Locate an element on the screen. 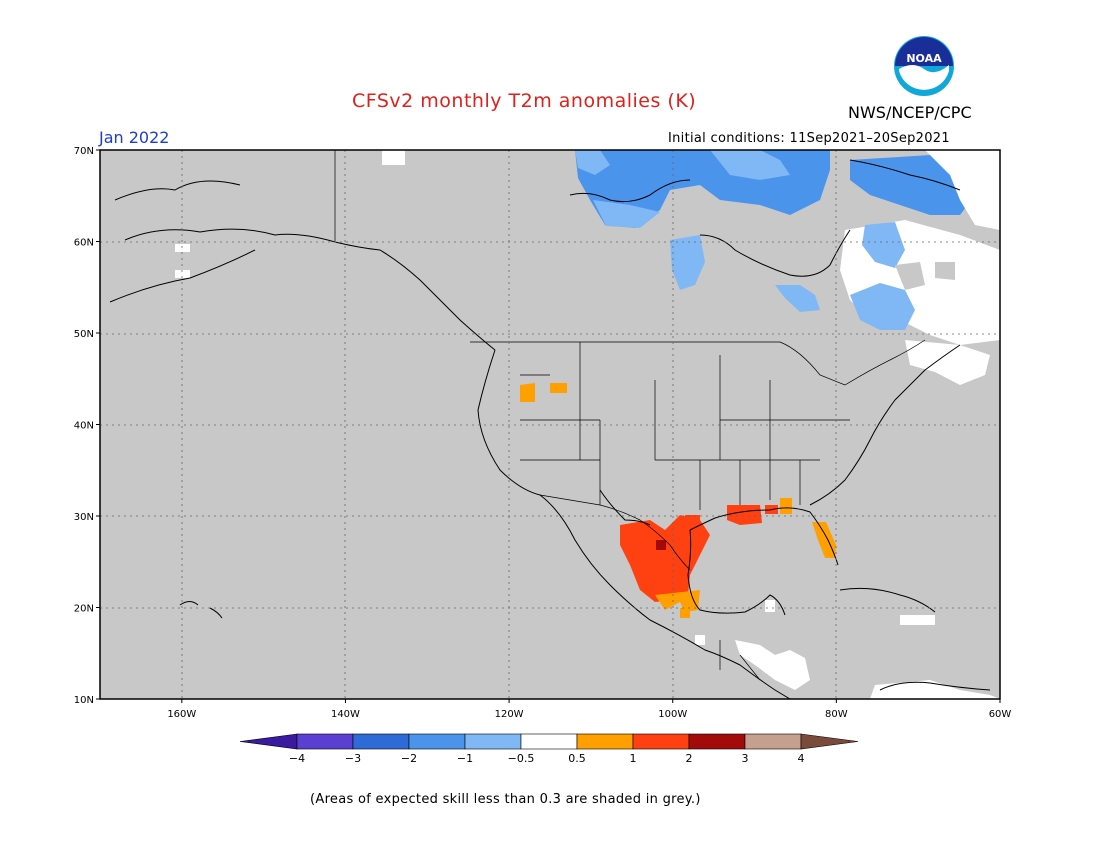 This screenshot has width=1100, height=850. colorbar-tick-label: −0.5 is located at coordinates (521, 758).